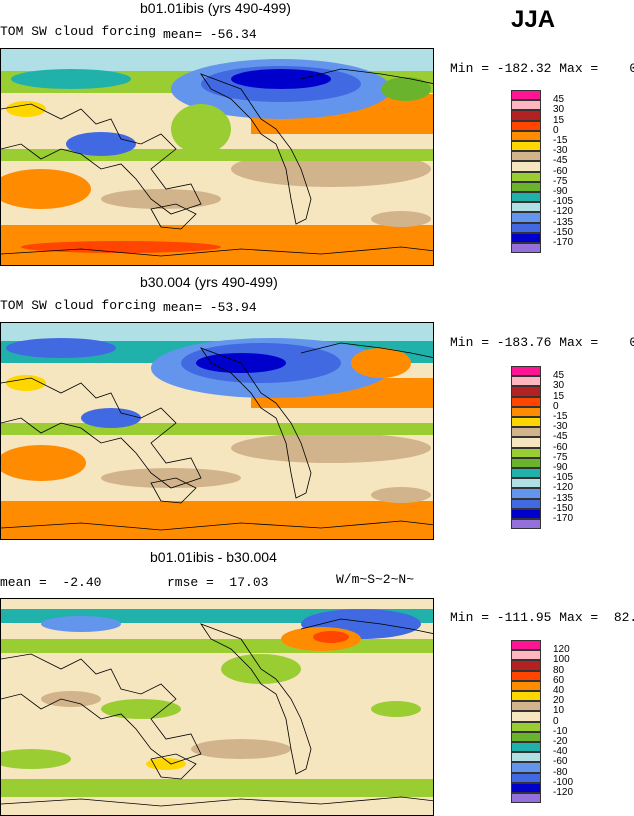  What do you see at coordinates (210, 34) in the screenshot?
I see `panel-1-mean-label: mean= -56.34` at bounding box center [210, 34].